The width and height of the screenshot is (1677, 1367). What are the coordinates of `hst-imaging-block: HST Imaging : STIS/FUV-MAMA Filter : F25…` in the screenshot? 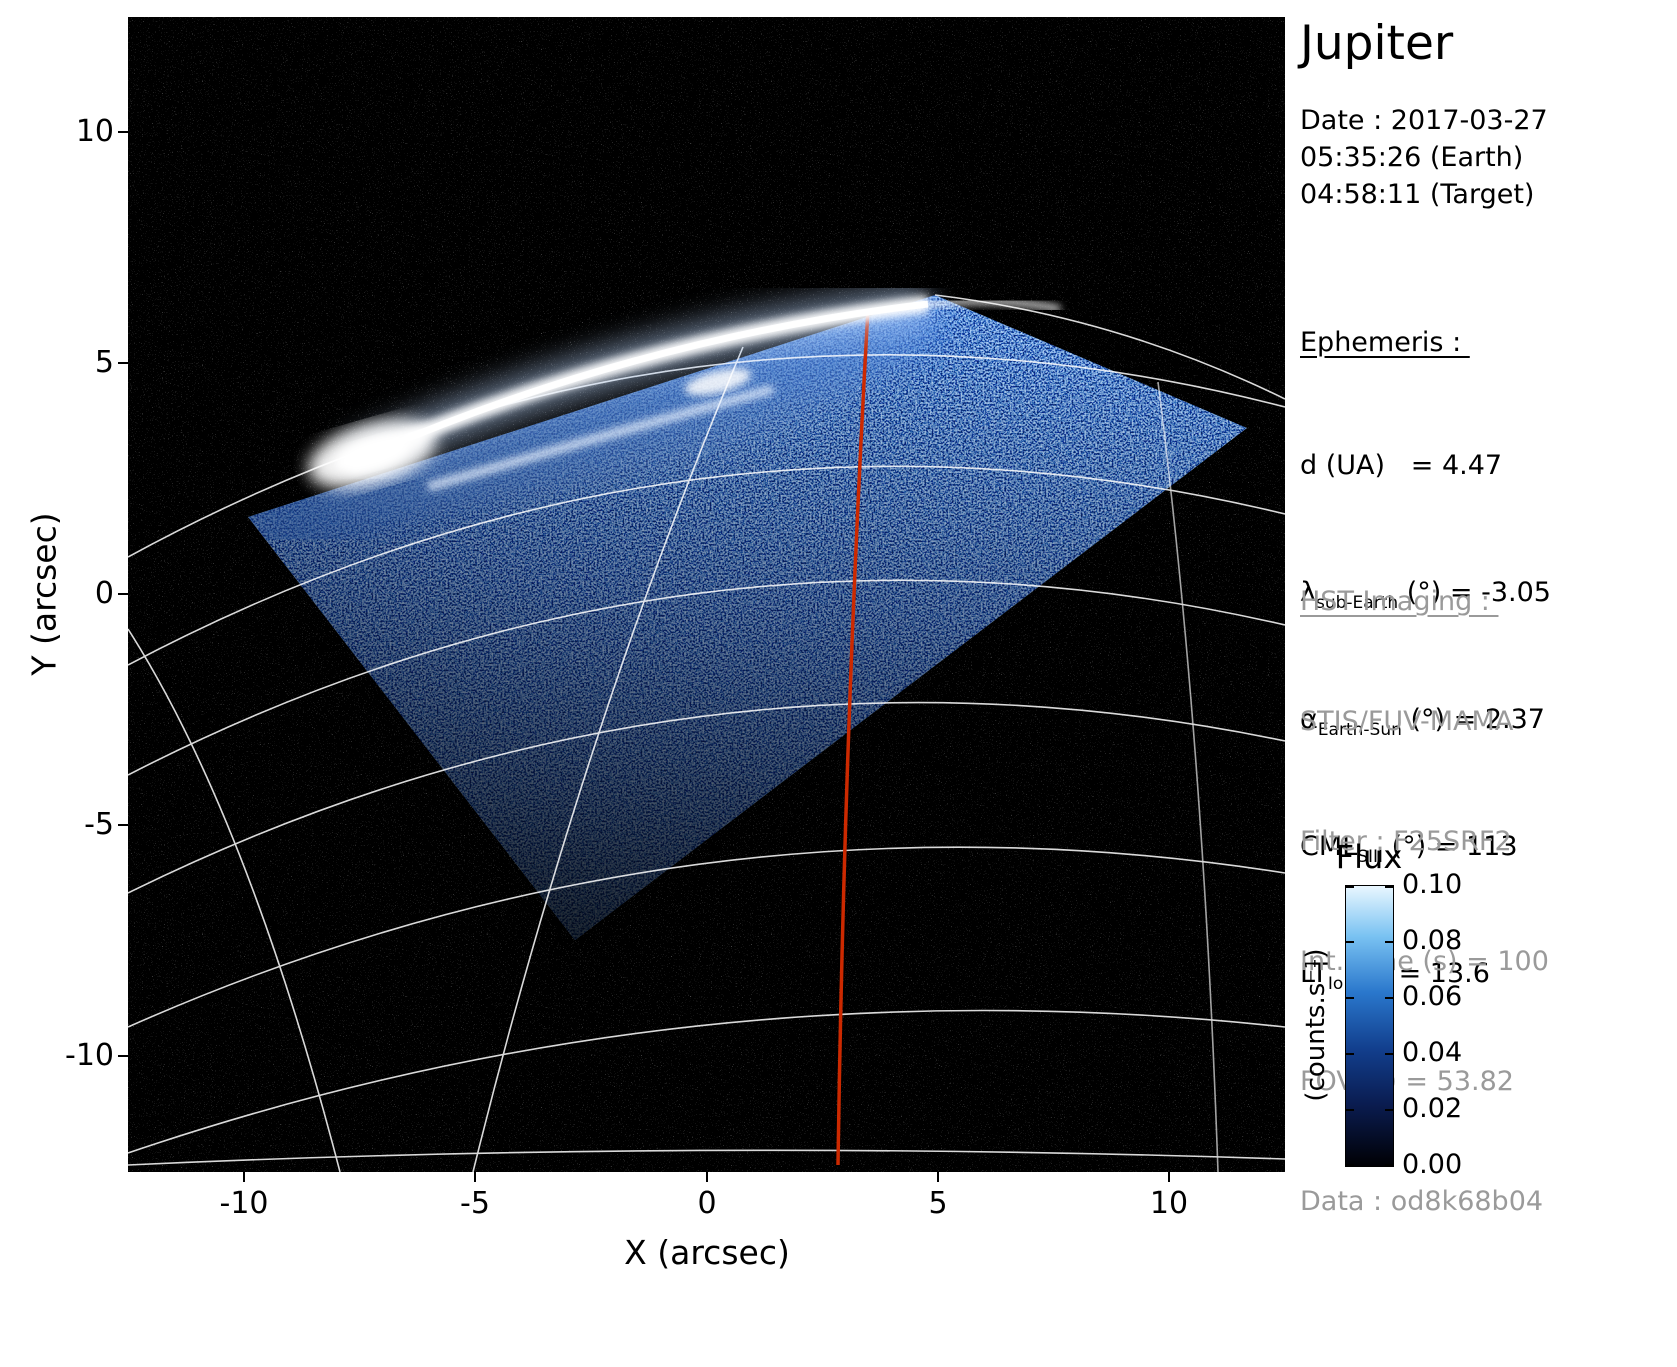 It's located at (1424, 902).